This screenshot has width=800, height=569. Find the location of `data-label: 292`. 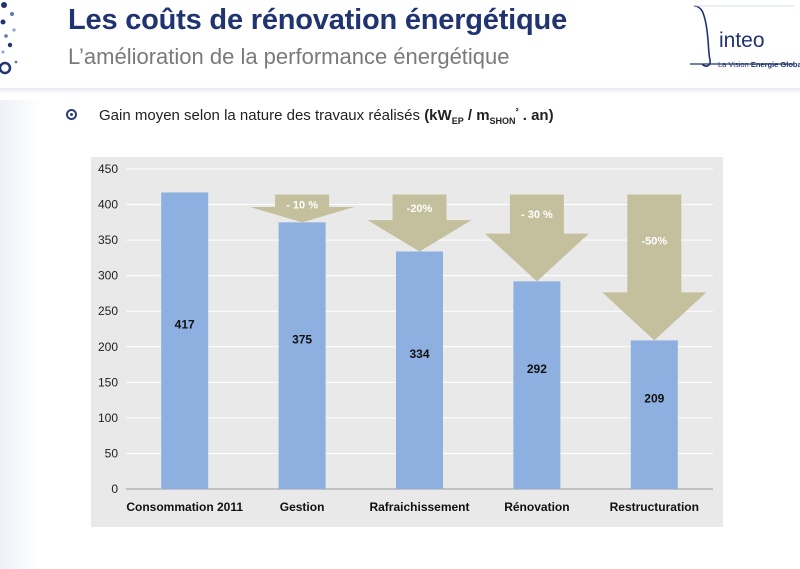

data-label: 292 is located at coordinates (537, 369).